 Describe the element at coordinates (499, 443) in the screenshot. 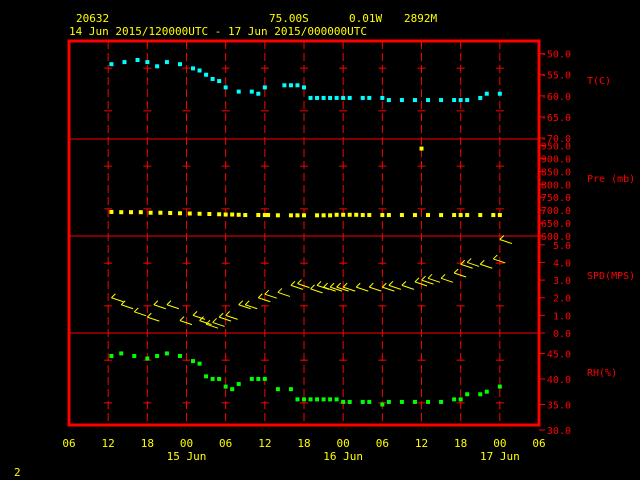

I see `x-tick-label: 00` at that location.